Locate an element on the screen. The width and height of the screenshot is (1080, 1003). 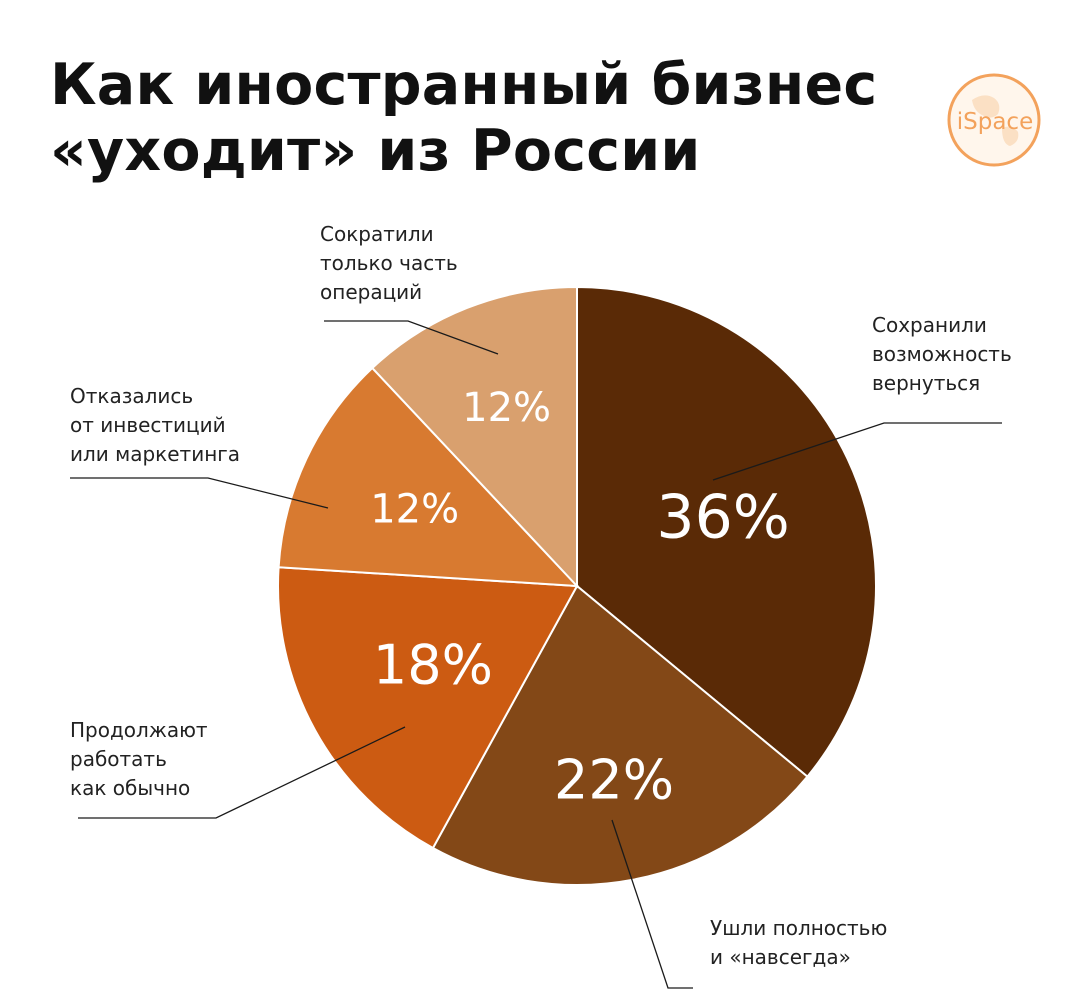
slice-label-3-line-2: от инвестиций is located at coordinates (148, 425).